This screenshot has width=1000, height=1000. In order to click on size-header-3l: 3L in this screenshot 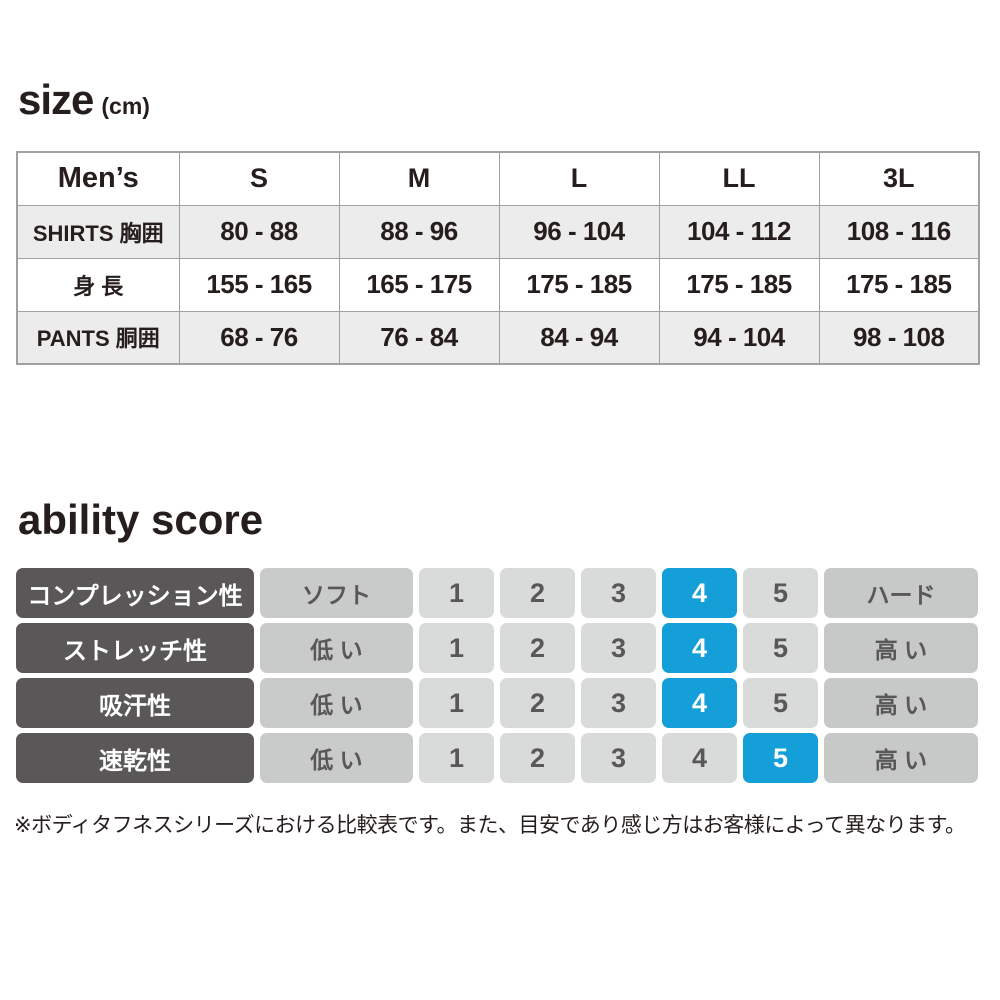, I will do `click(899, 178)`.